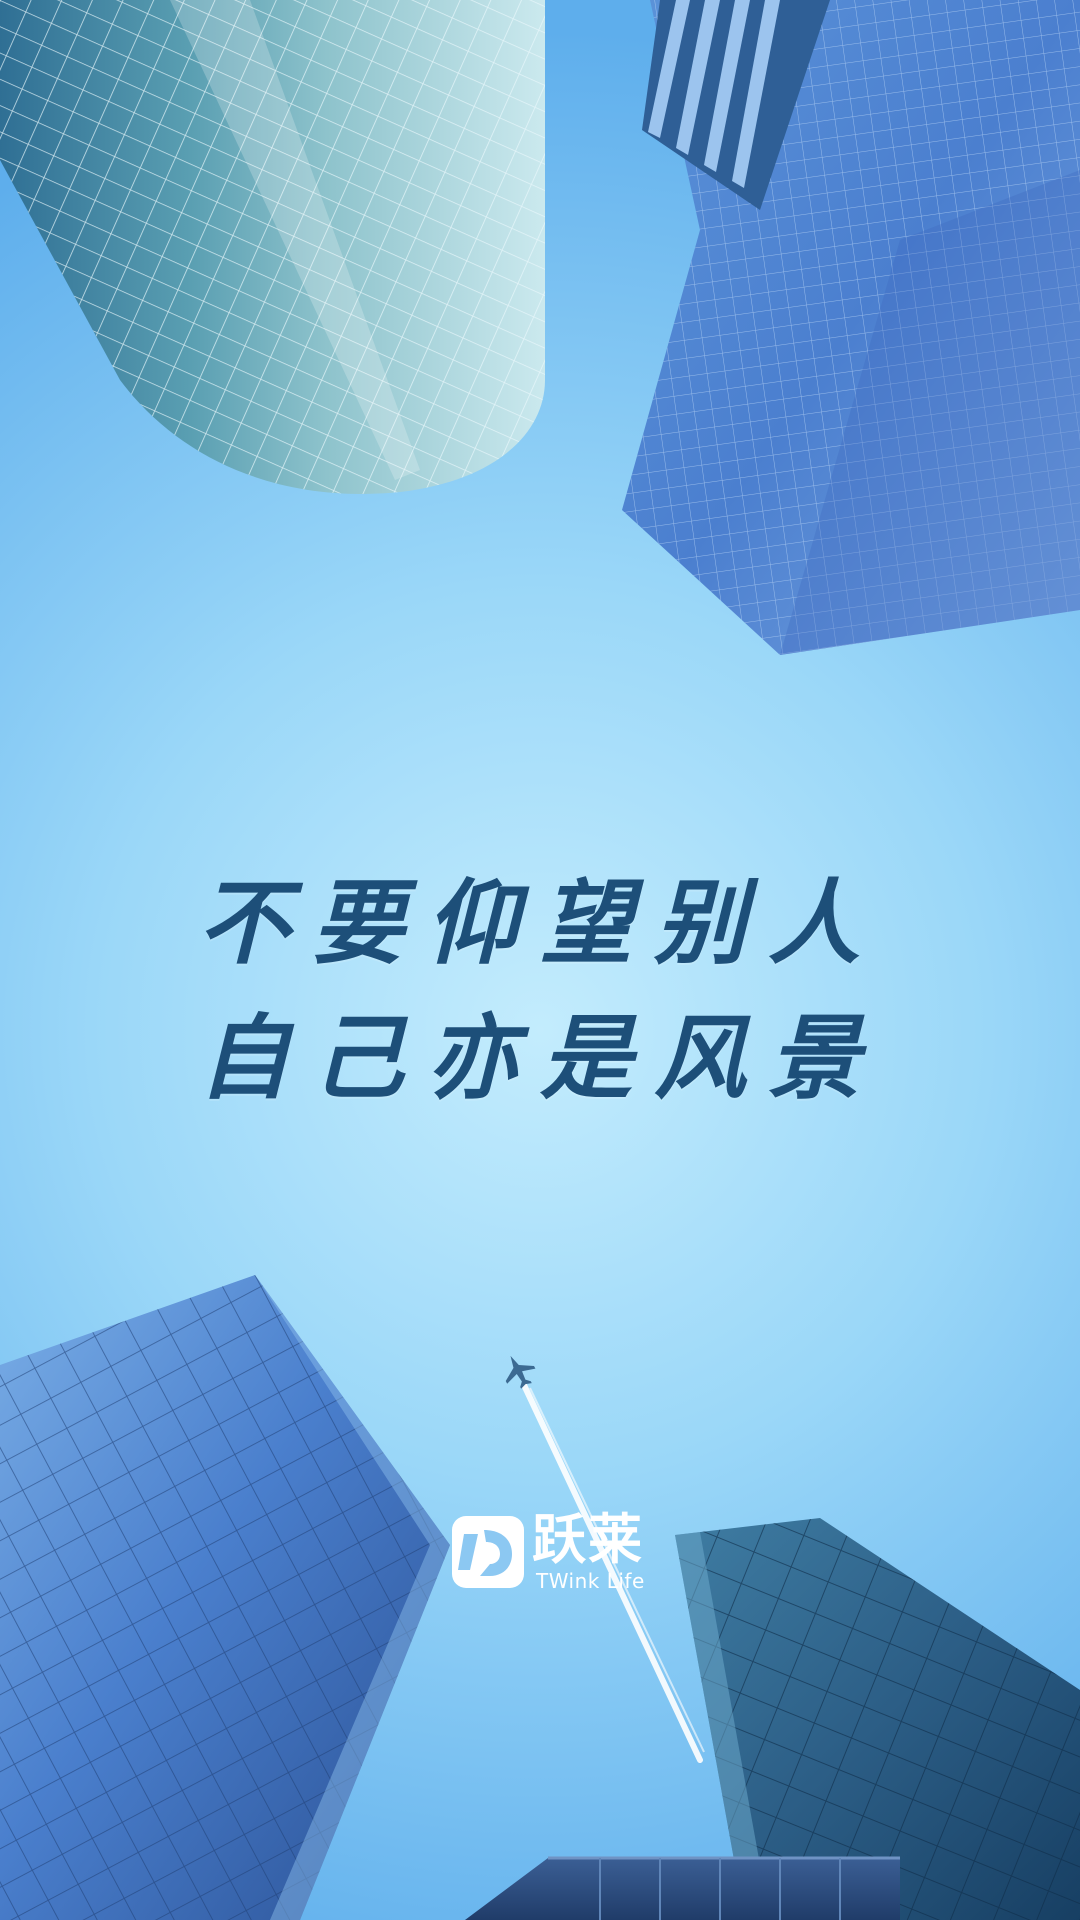 This screenshot has height=1920, width=1080. Describe the element at coordinates (877, 1719) in the screenshot. I see `tower-bottom-right` at that location.